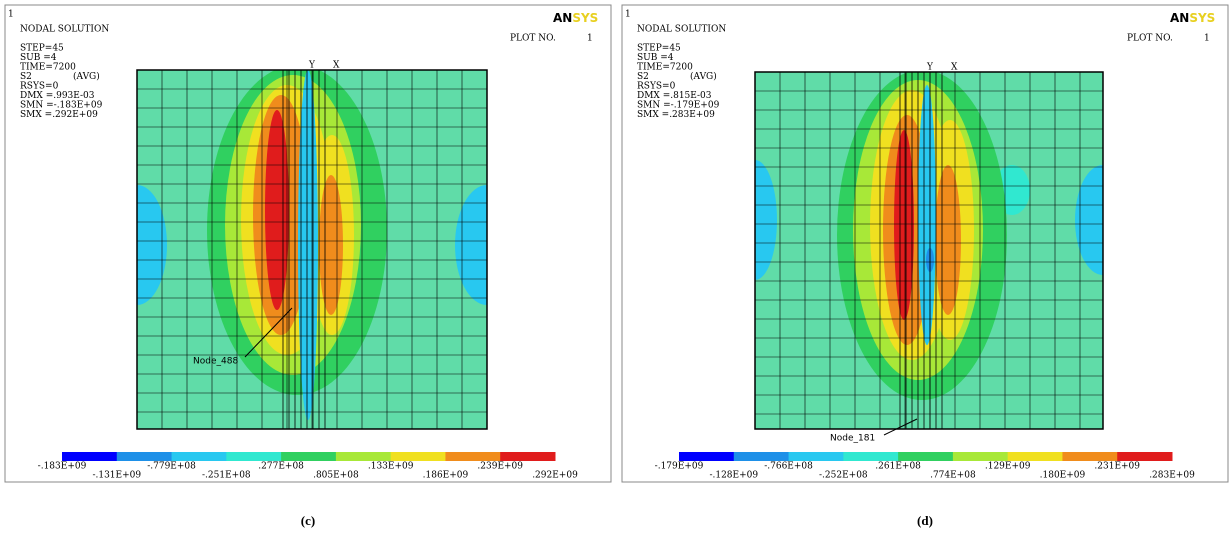  Describe the element at coordinates (679, 467) in the screenshot. I see `colorbar-label: -.179E+09` at that location.